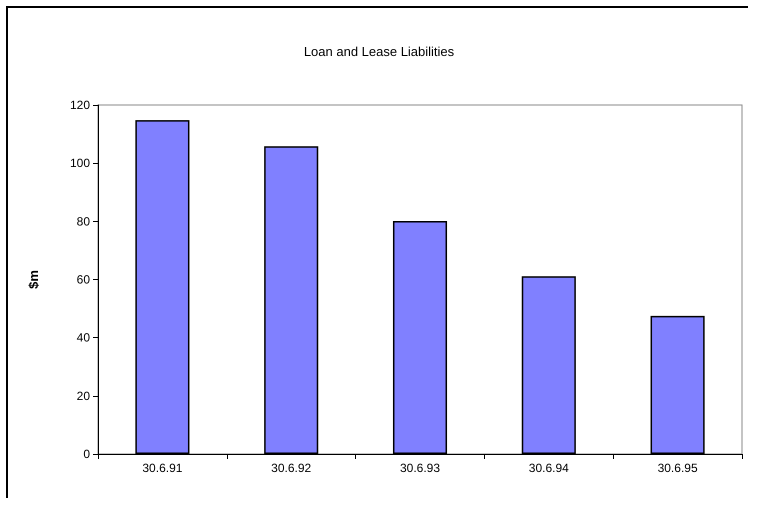 The height and width of the screenshot is (508, 758). What do you see at coordinates (83, 279) in the screenshot?
I see `y-tick-label: 60` at bounding box center [83, 279].